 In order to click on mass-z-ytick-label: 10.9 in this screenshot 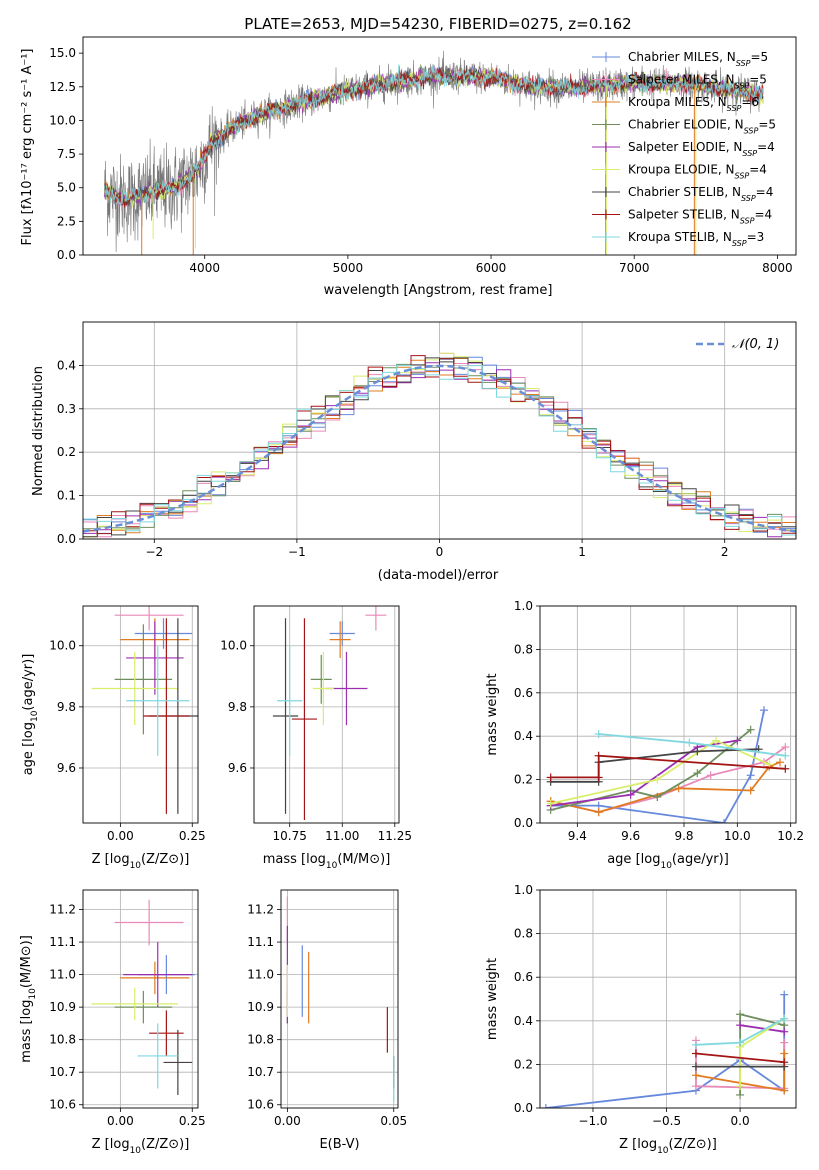, I will do `click(62, 1007)`.